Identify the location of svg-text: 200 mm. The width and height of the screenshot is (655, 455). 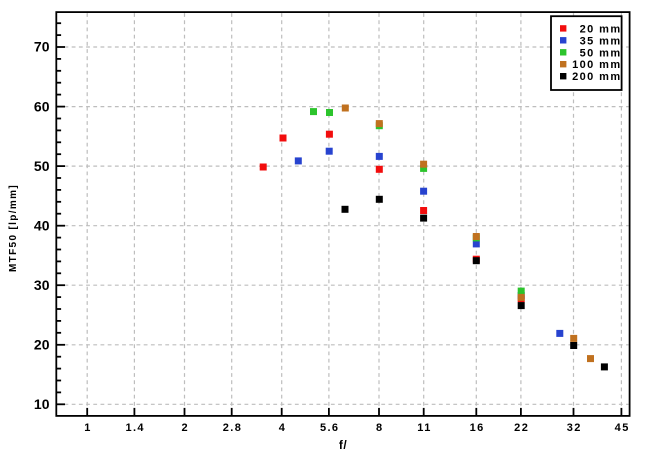
(596, 77).